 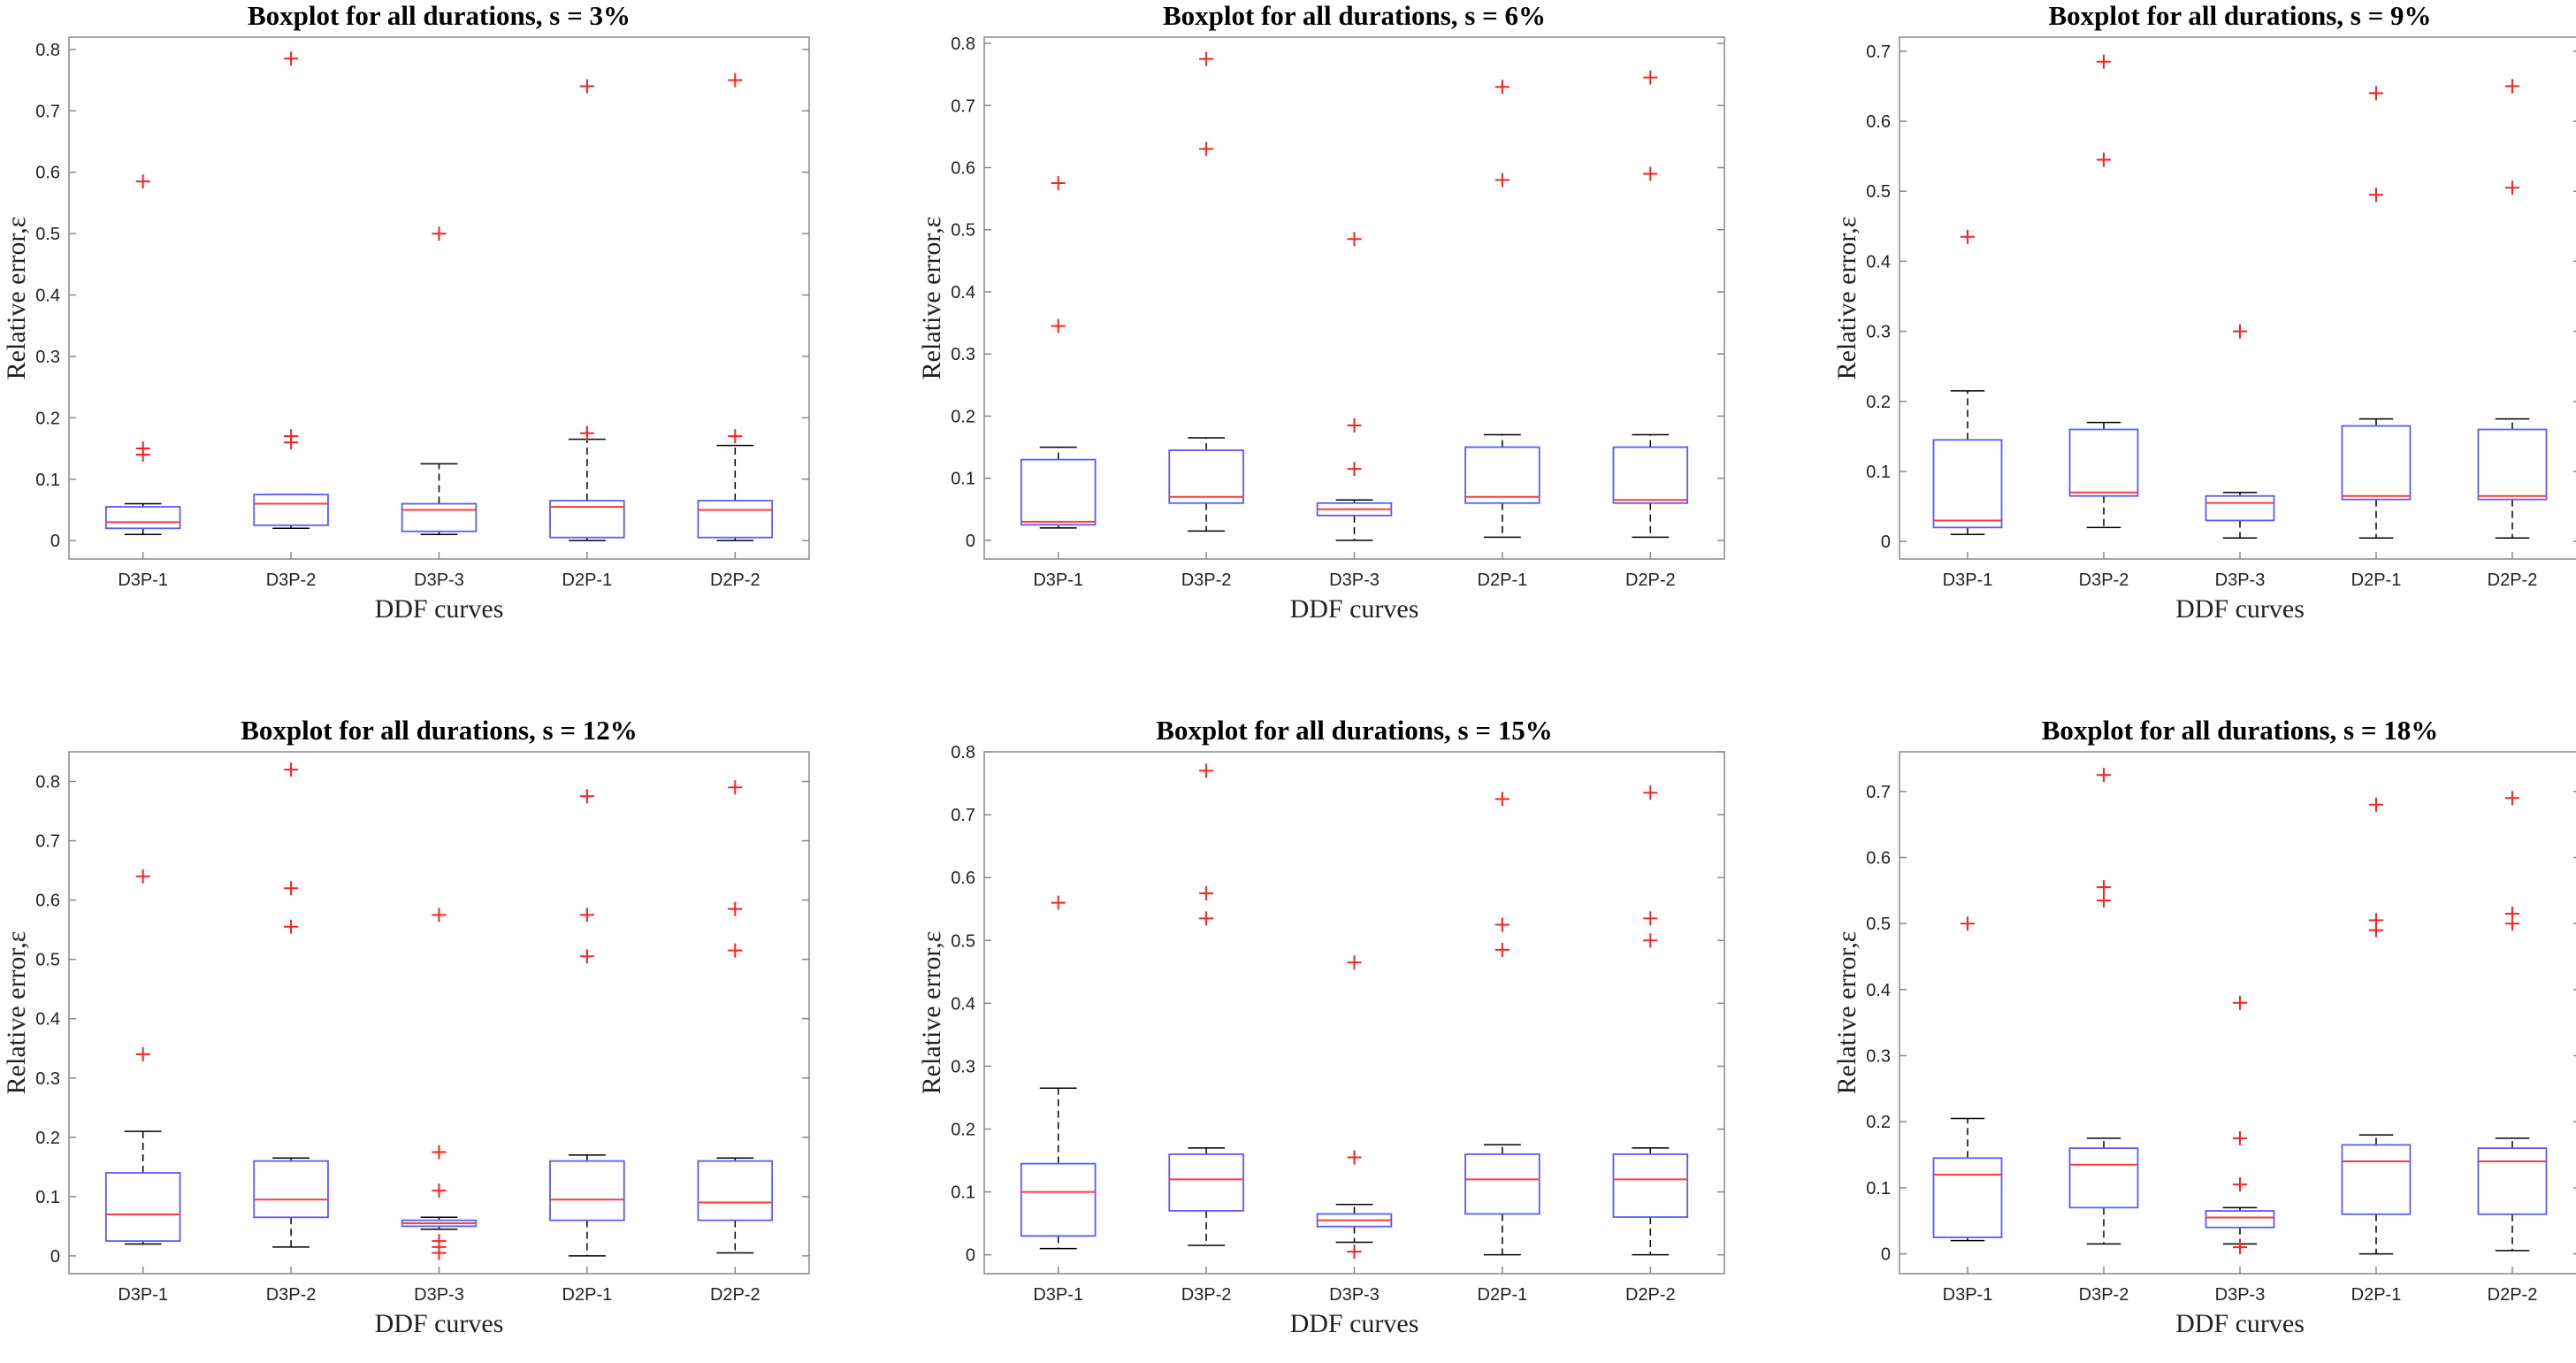 What do you see at coordinates (1206, 320) in the screenshot?
I see `box-D3P-2: D3P-2` at bounding box center [1206, 320].